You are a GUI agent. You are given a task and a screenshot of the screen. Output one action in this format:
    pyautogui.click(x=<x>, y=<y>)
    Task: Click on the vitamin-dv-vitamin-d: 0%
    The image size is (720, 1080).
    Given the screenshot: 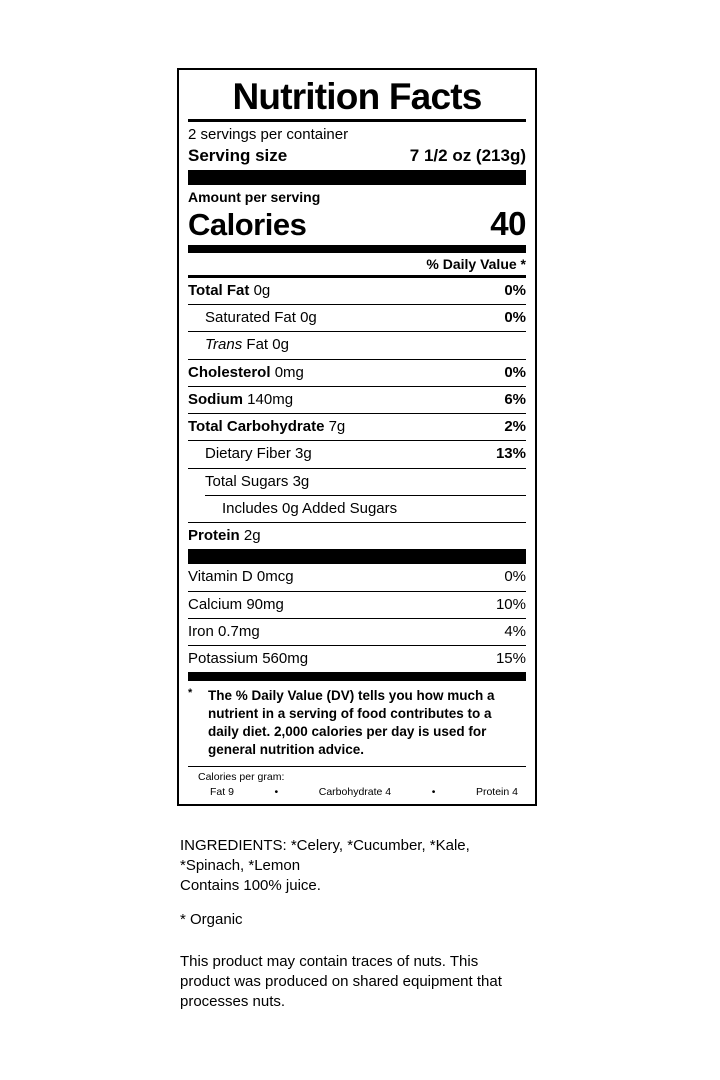 What is the action you would take?
    pyautogui.click(x=515, y=577)
    